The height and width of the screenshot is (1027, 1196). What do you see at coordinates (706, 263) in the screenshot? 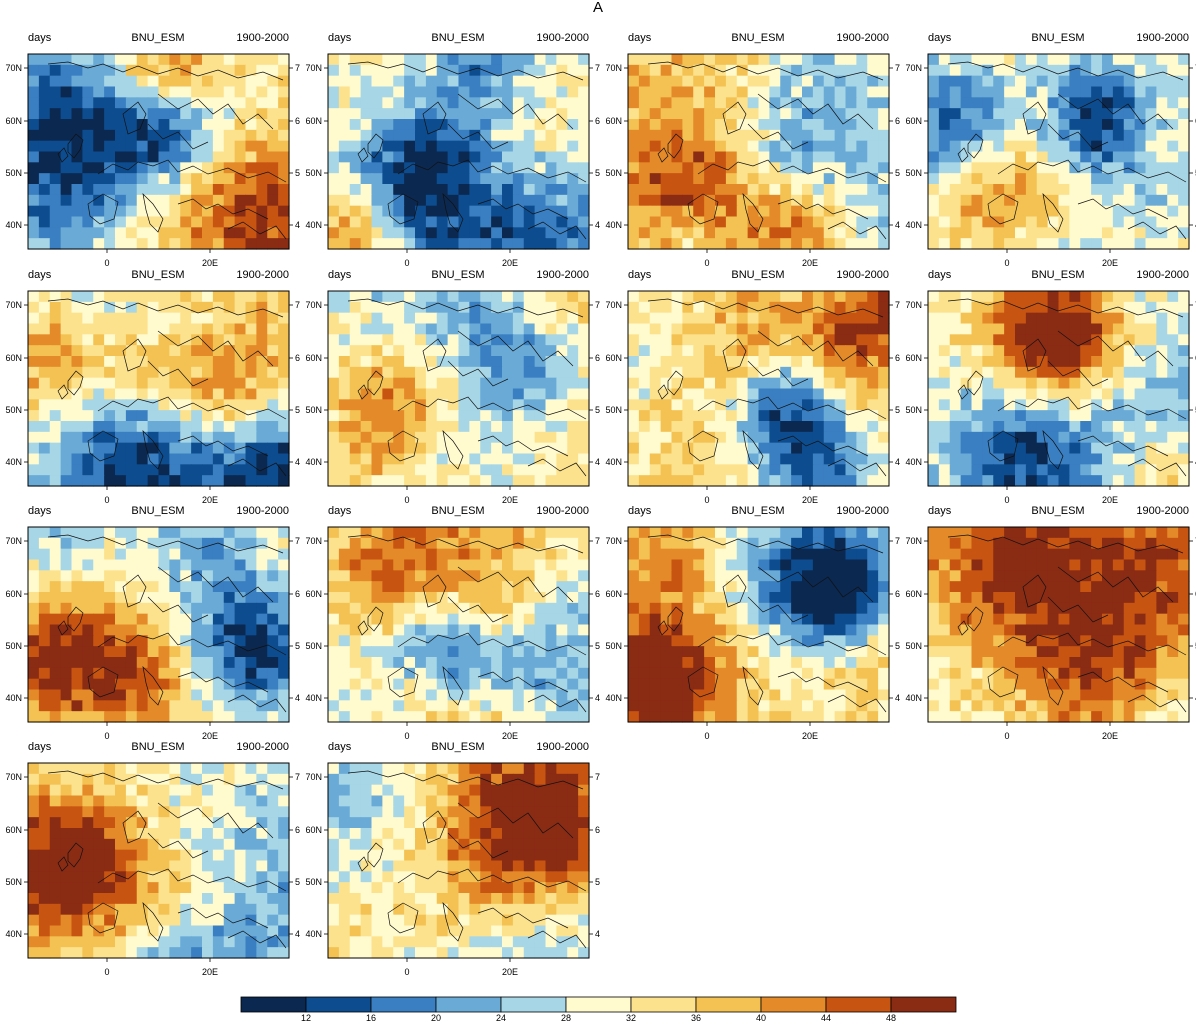
I see `x-tick-label: 0` at bounding box center [706, 263].